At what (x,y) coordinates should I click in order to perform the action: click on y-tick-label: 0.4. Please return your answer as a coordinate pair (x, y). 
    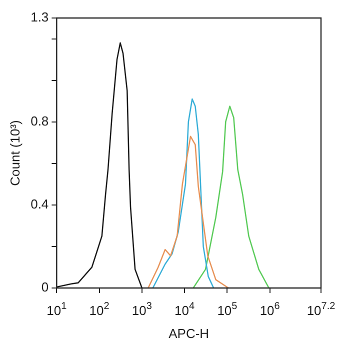
    Looking at the image, I should click on (39, 204).